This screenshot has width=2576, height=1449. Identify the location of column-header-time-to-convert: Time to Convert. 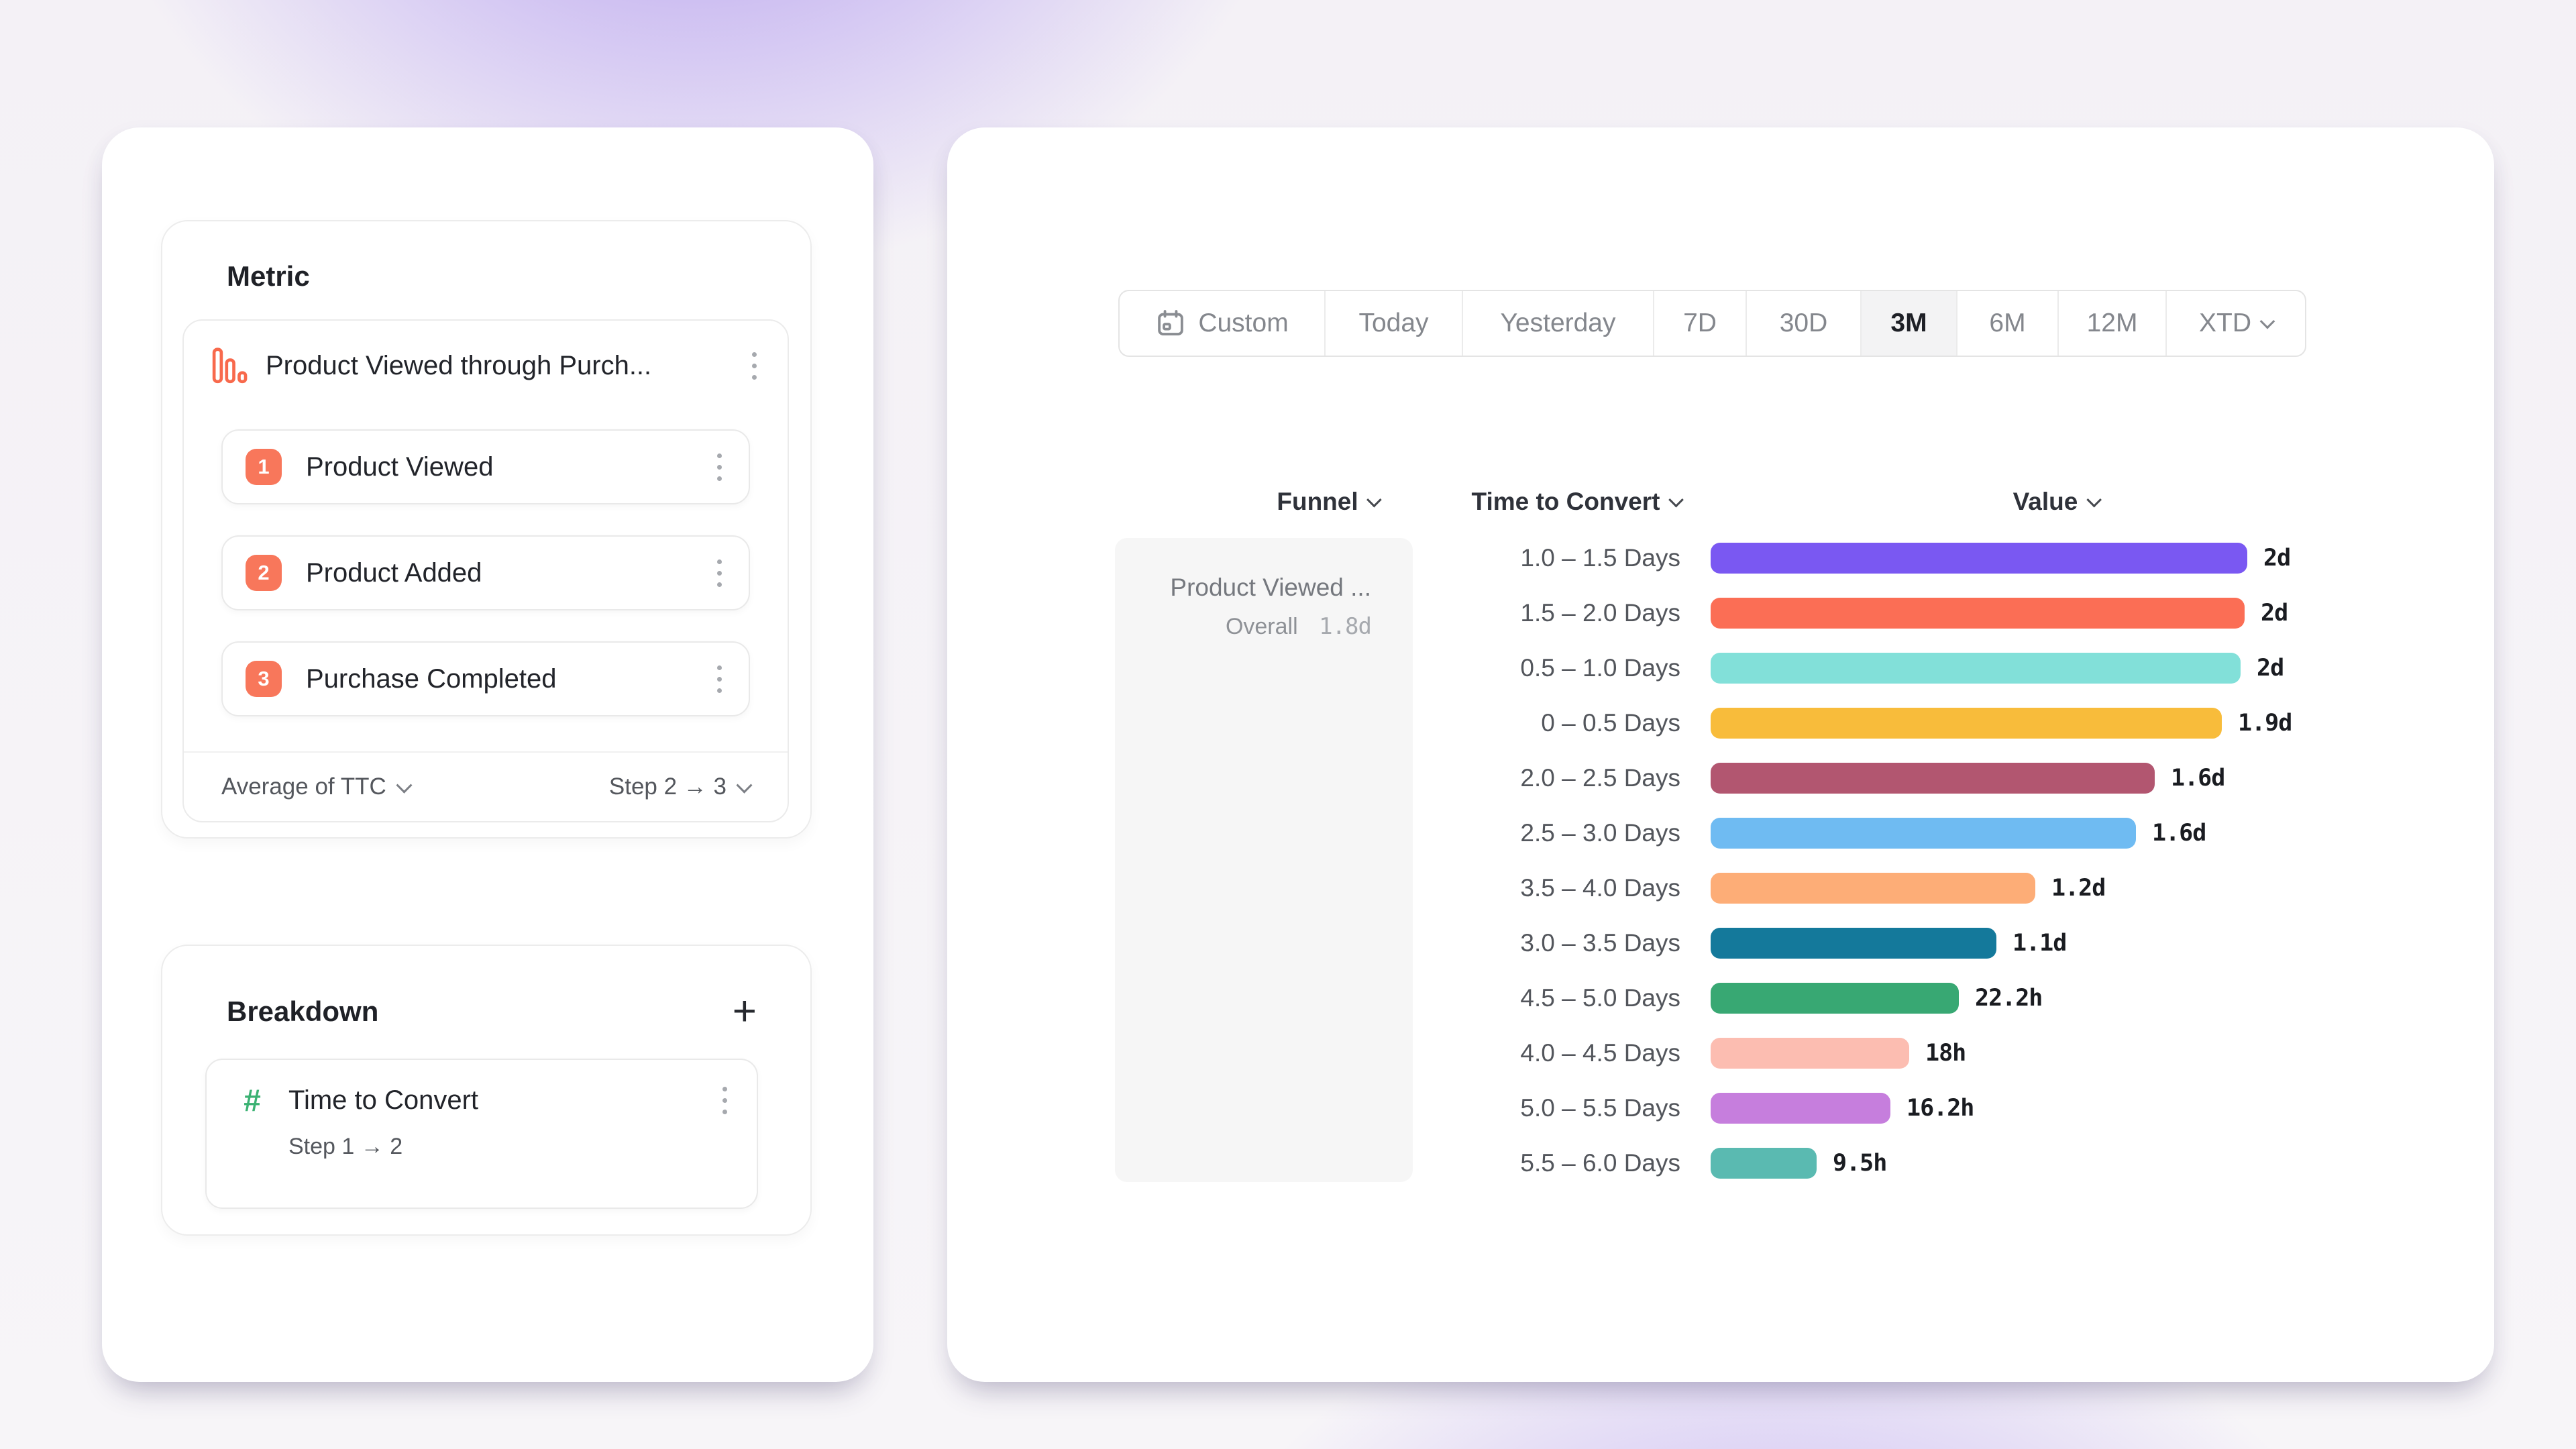
(1578, 502).